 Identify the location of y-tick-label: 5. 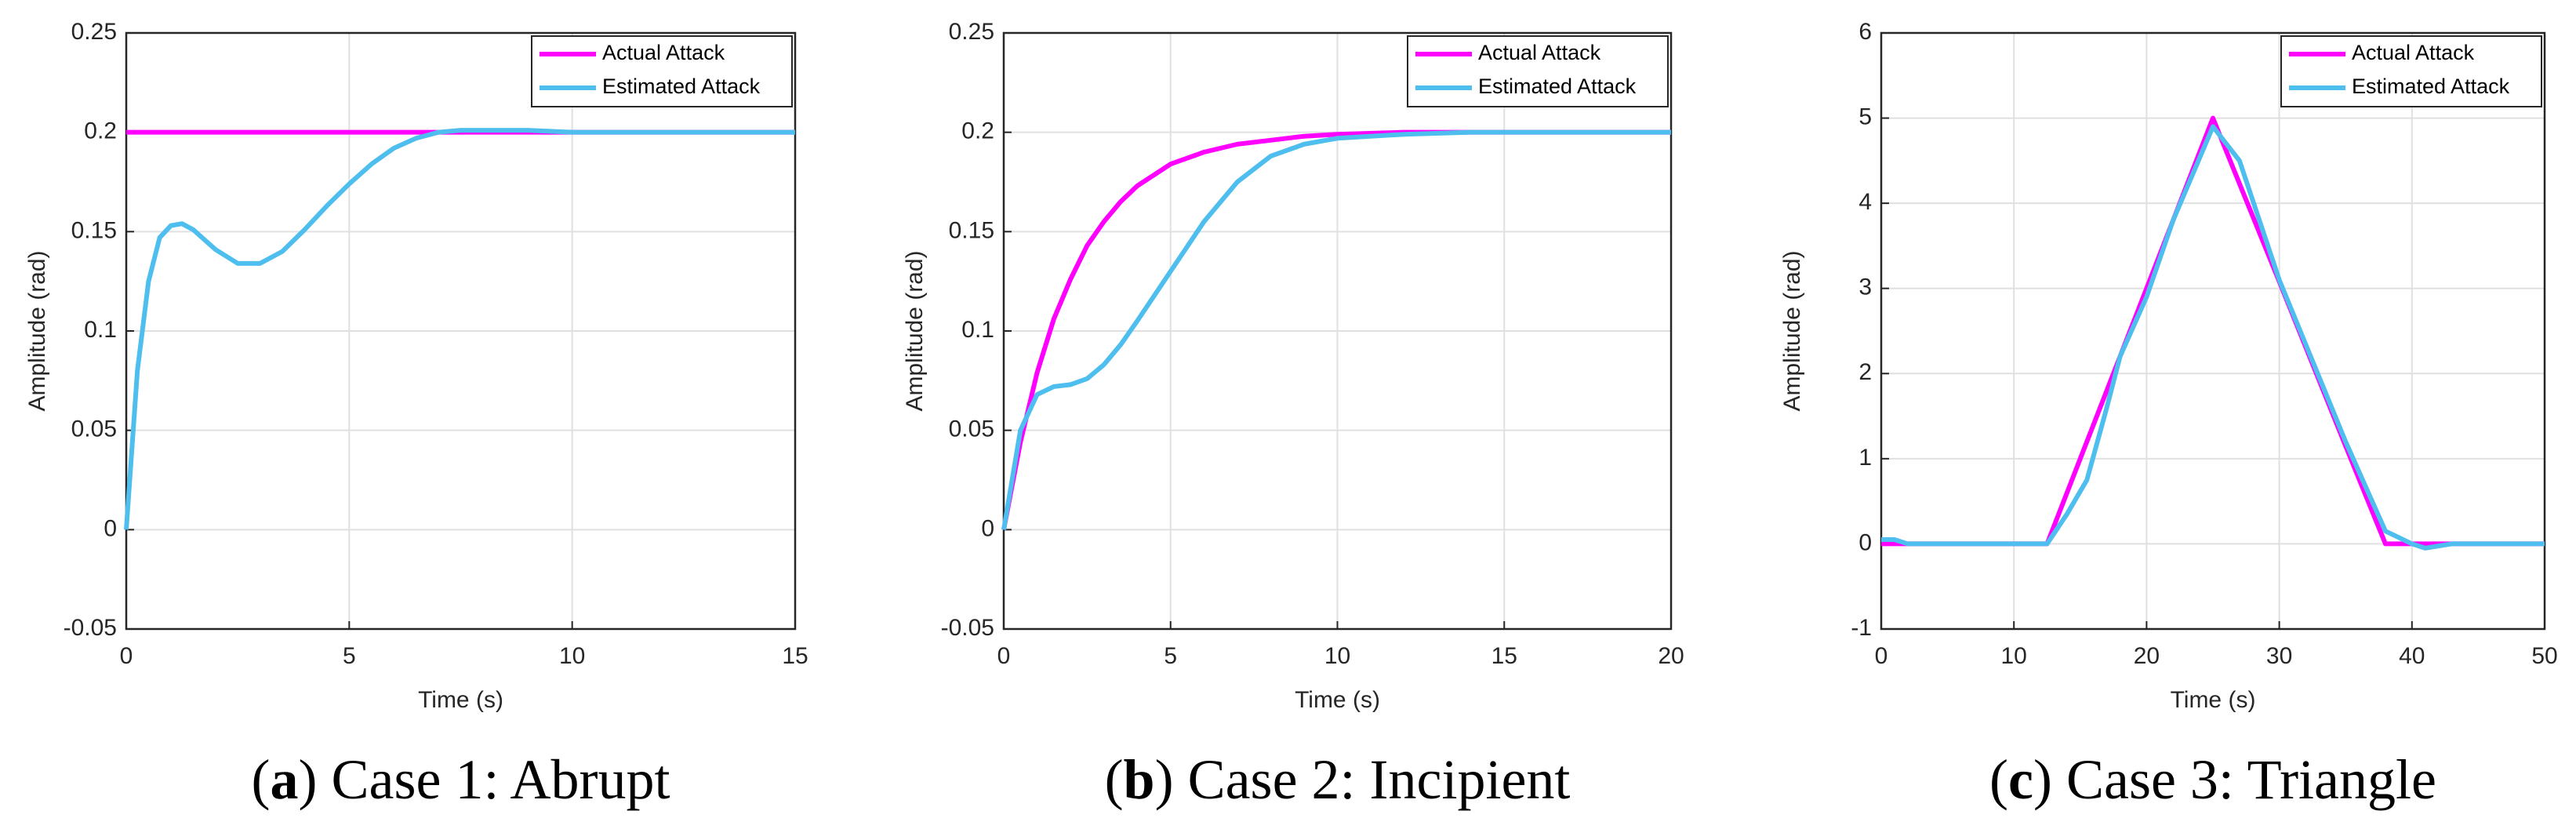
(1865, 116).